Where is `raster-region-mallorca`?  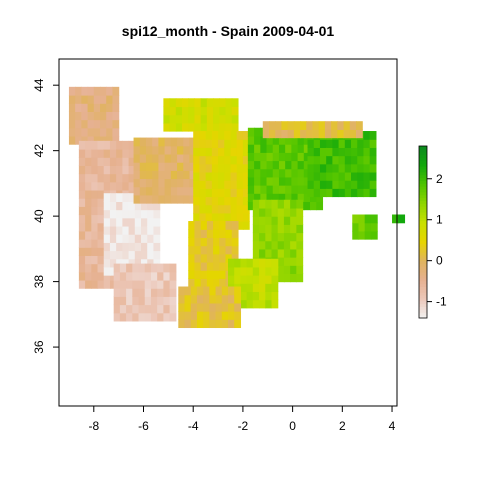
raster-region-mallorca is located at coordinates (365, 227).